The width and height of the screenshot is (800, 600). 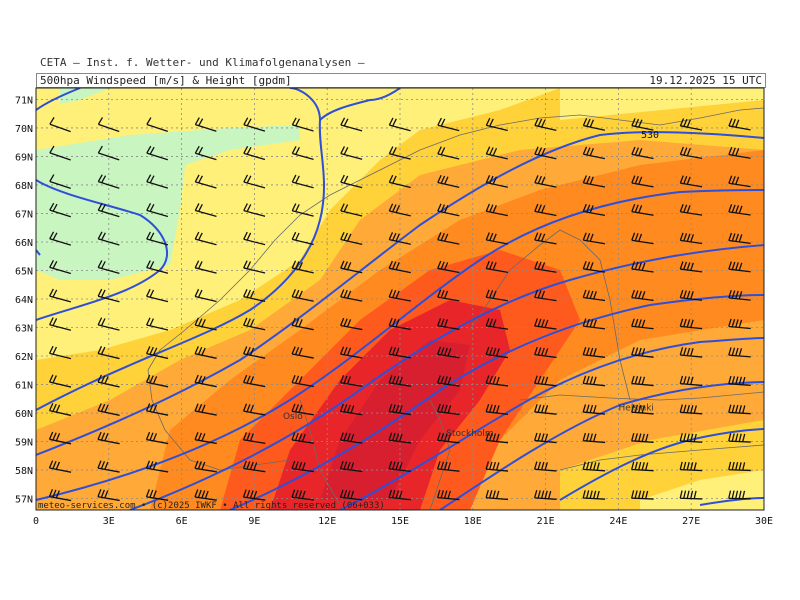 What do you see at coordinates (705, 80) in the screenshot?
I see `valid-time: 19.12.2025 15 UTC` at bounding box center [705, 80].